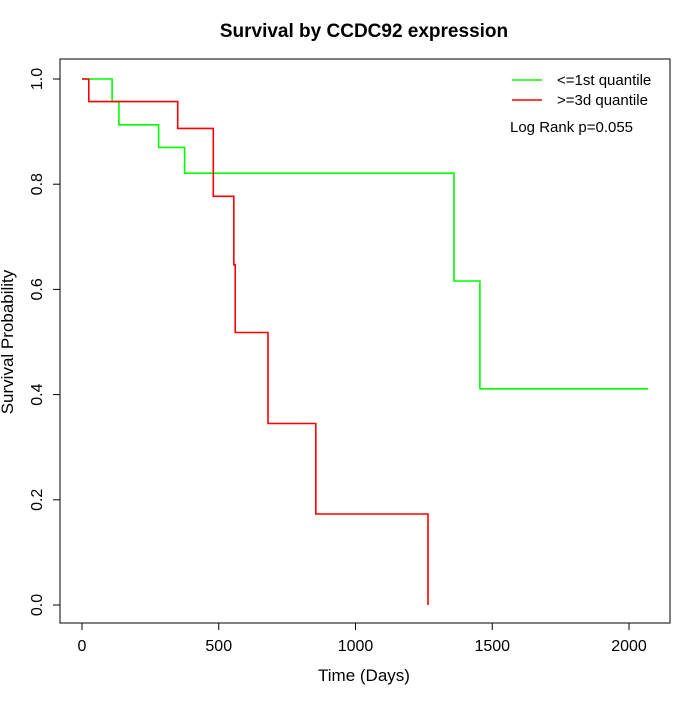  I want to click on y-tick-label: 1.0, so click(37, 79).